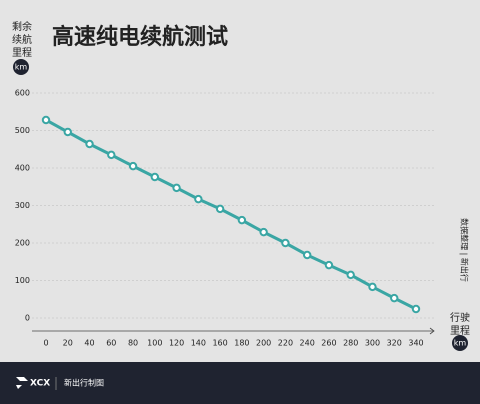  Describe the element at coordinates (415, 343) in the screenshot. I see `x-tick-label: 340` at that location.